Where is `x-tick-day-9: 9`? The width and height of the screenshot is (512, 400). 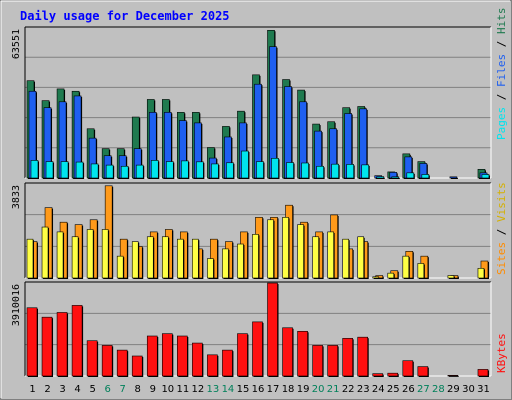
x-tick-day-9: 9 is located at coordinates (153, 389).